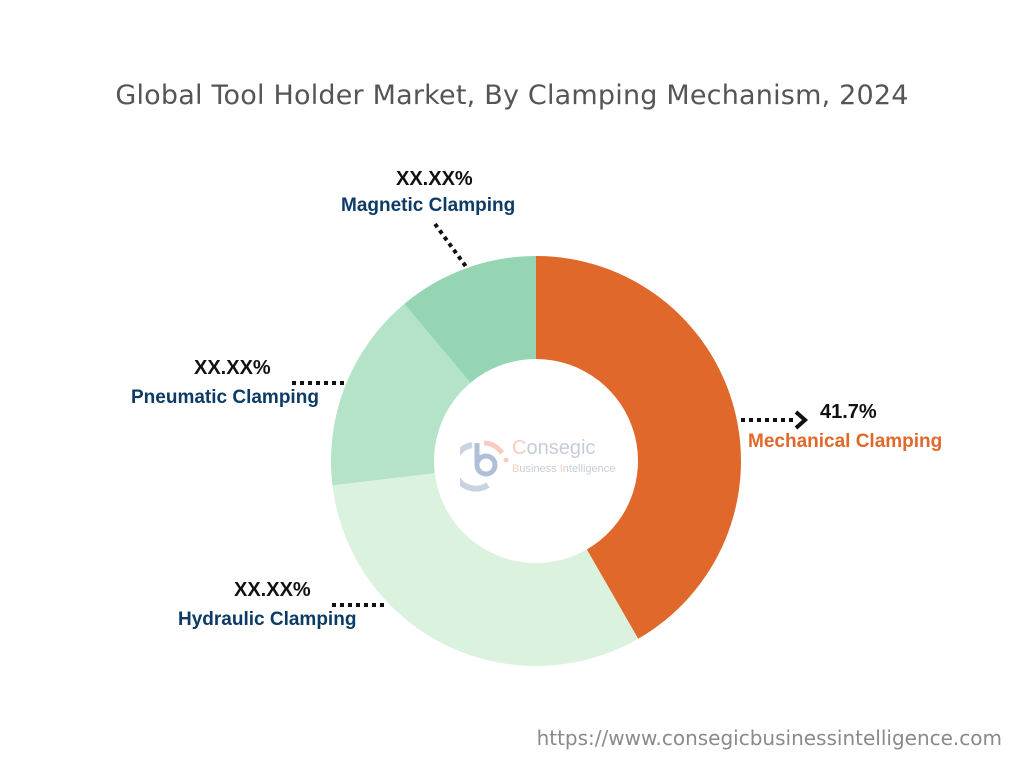  What do you see at coordinates (434, 179) in the screenshot?
I see `magnetic-value-label: XX.XX%` at bounding box center [434, 179].